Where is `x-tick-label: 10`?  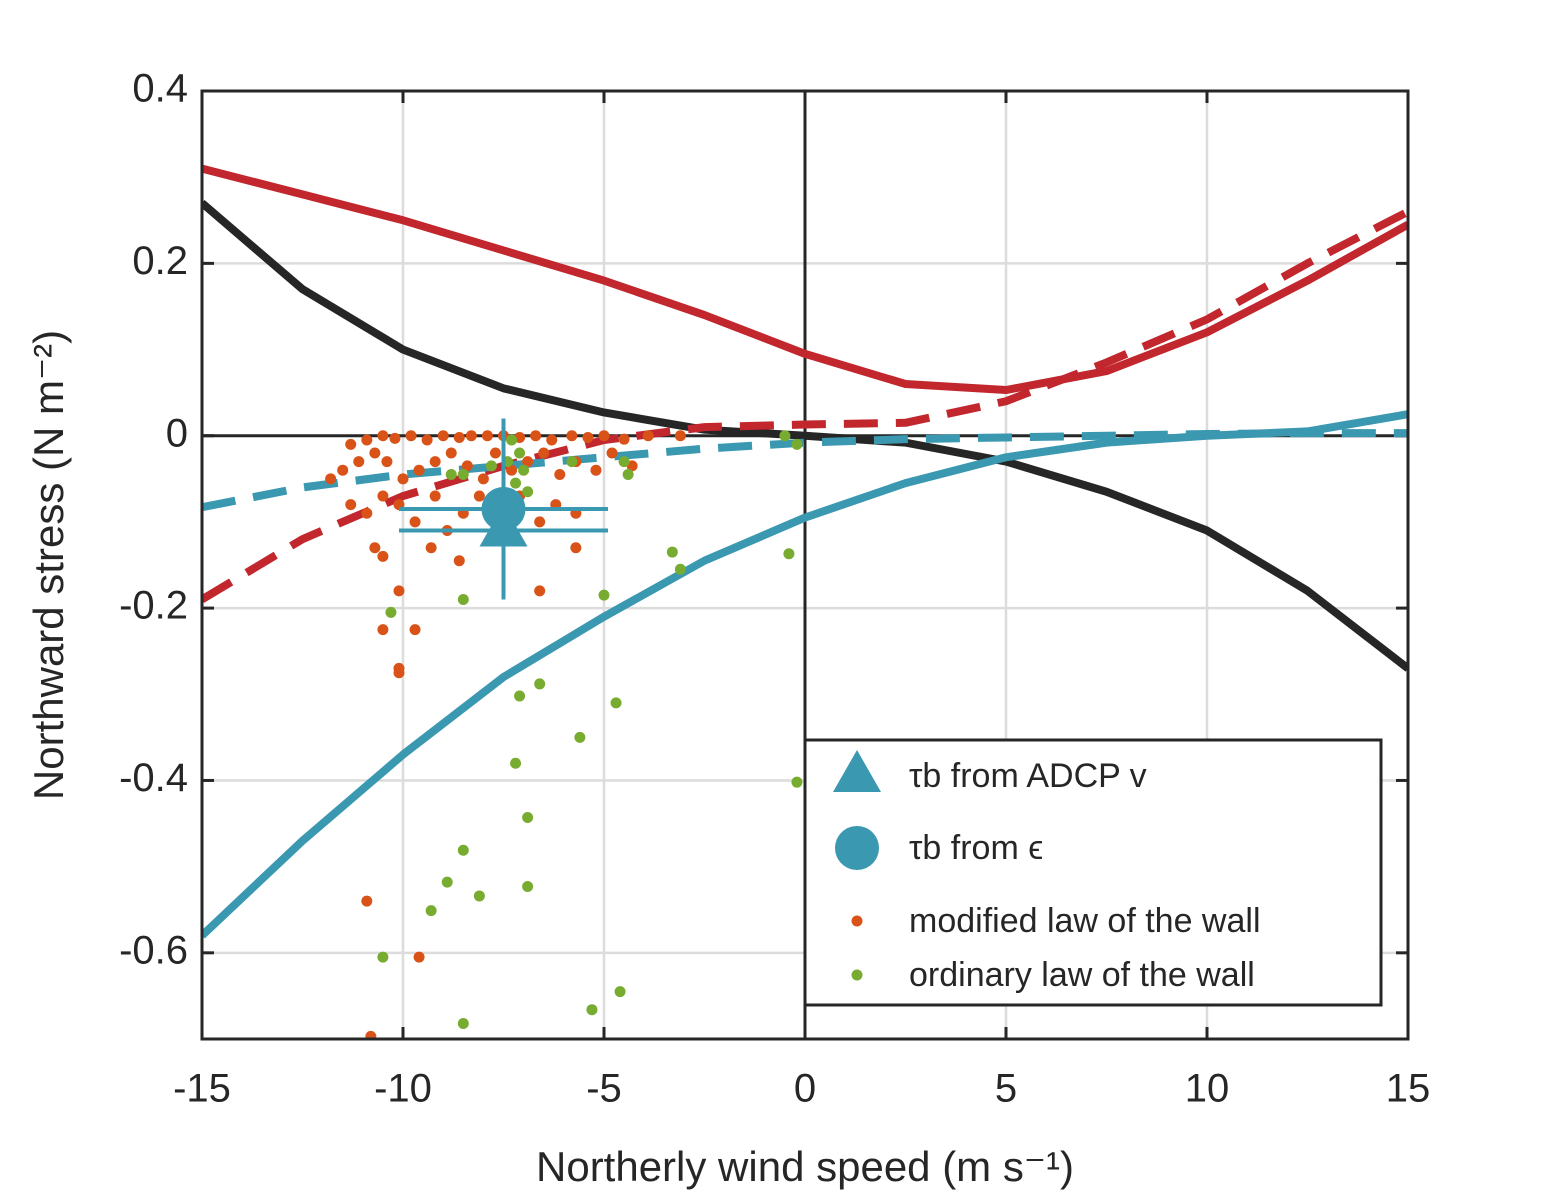 x-tick-label: 10 is located at coordinates (1207, 1089).